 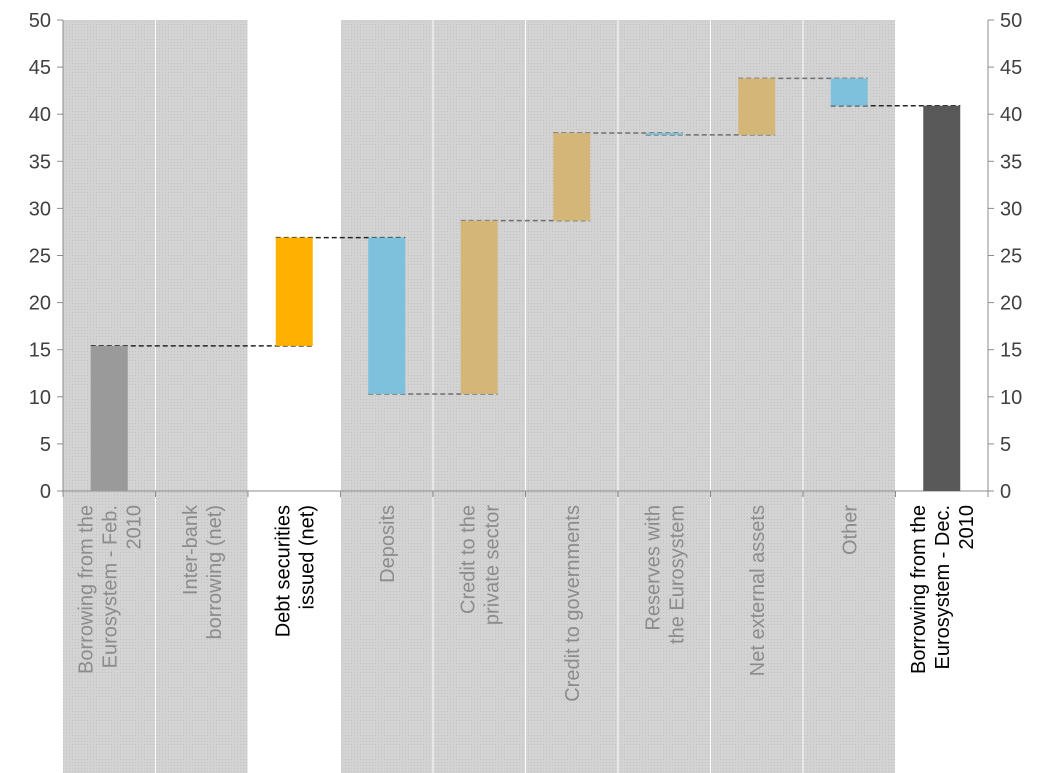 I want to click on category-label-line: Debt securities, so click(x=283, y=571).